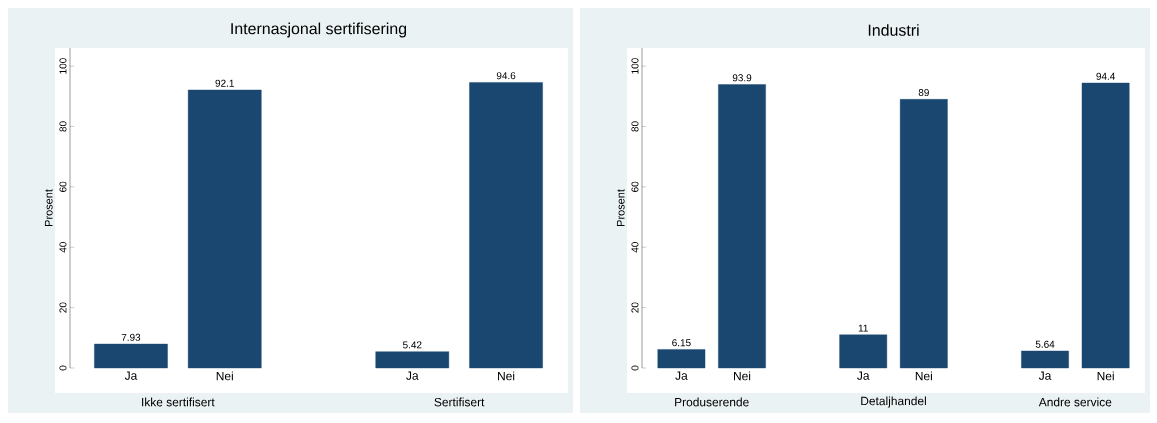 The image size is (1157, 423). I want to click on data-label: 7.93, so click(131, 337).